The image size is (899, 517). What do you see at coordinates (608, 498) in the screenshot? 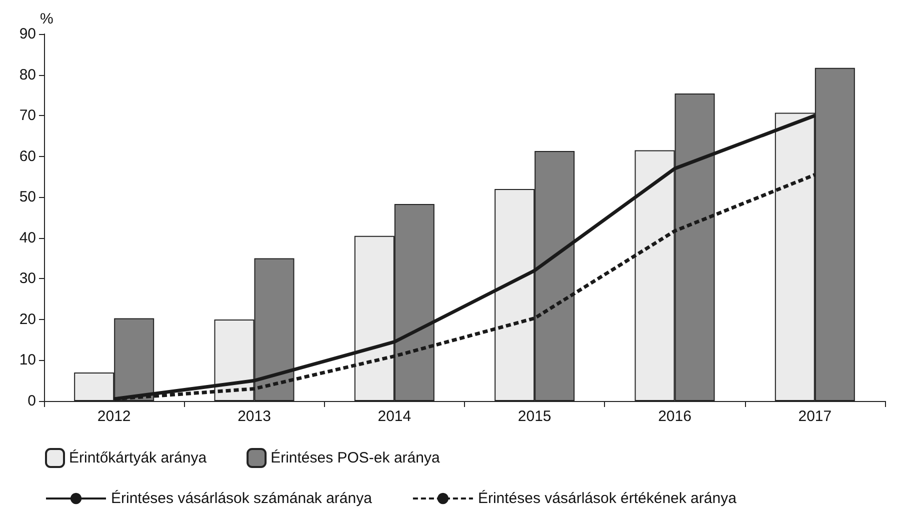
I see `legend-label: Érintéses vásárlások értékének aránya` at bounding box center [608, 498].